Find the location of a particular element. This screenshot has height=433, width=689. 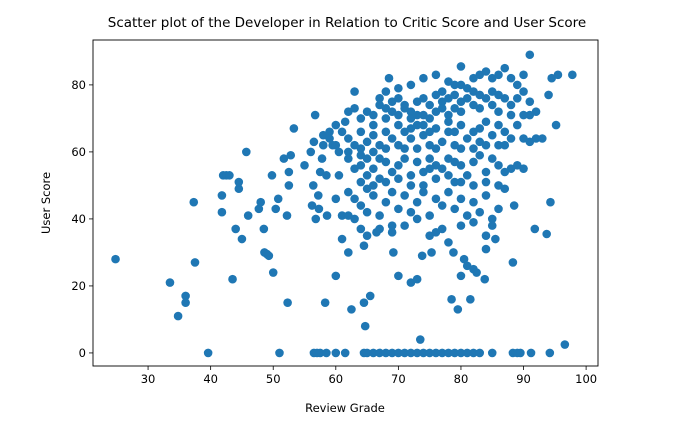

x-tick-label: 80 is located at coordinates (461, 379).